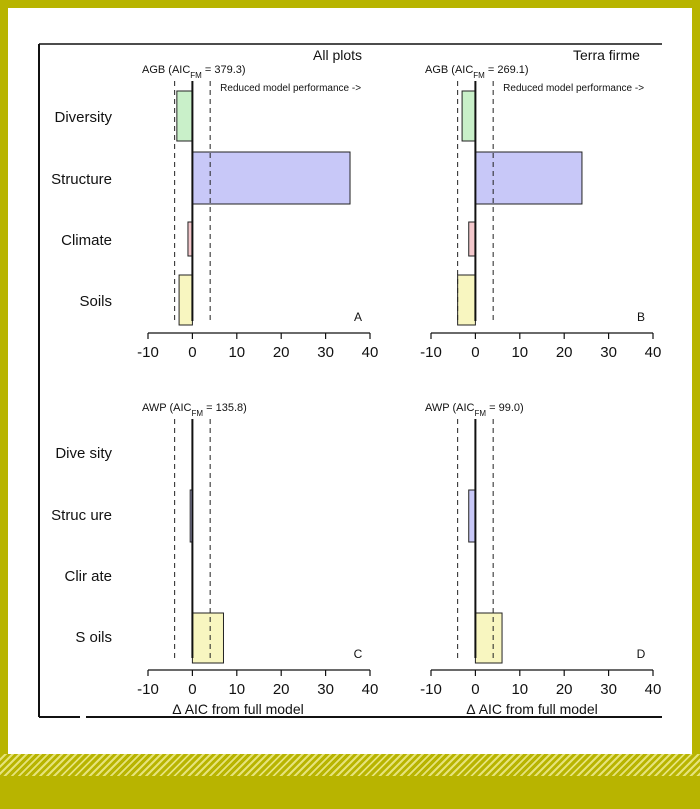 Image resolution: width=700 pixels, height=809 pixels. What do you see at coordinates (194, 410) in the screenshot?
I see `panel-title-c: AWP (AICFM = 135.8)` at bounding box center [194, 410].